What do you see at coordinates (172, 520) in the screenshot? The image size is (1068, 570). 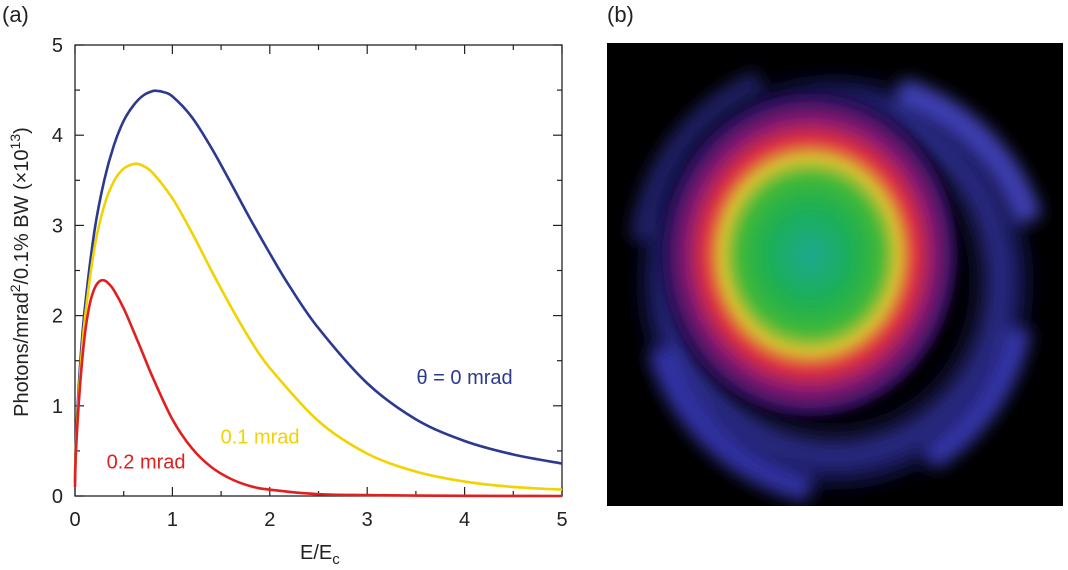 I see `x-tick-label: 1` at bounding box center [172, 520].